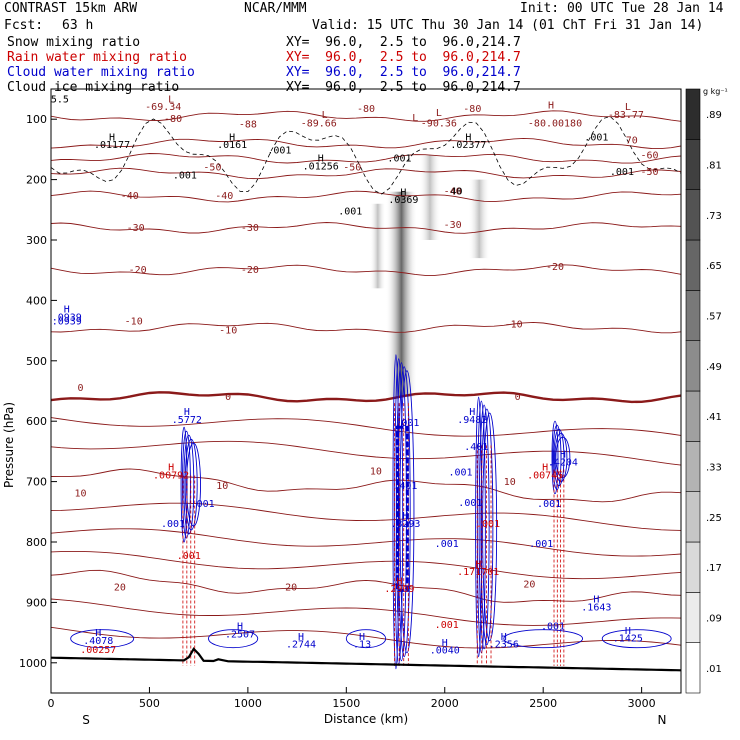  What do you see at coordinates (555, 123) in the screenshot?
I see `isotherm-label: -80.00180` at bounding box center [555, 123].